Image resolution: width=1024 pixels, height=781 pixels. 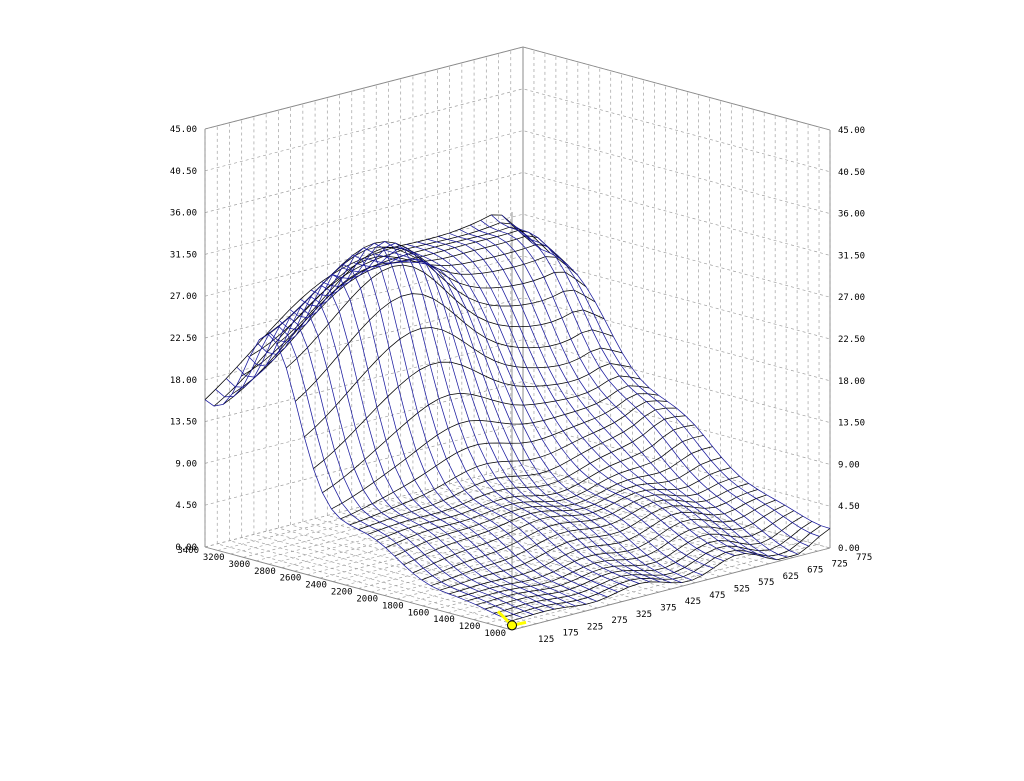 I want to click on z-tick-label-right: 31.50, so click(x=851, y=256).